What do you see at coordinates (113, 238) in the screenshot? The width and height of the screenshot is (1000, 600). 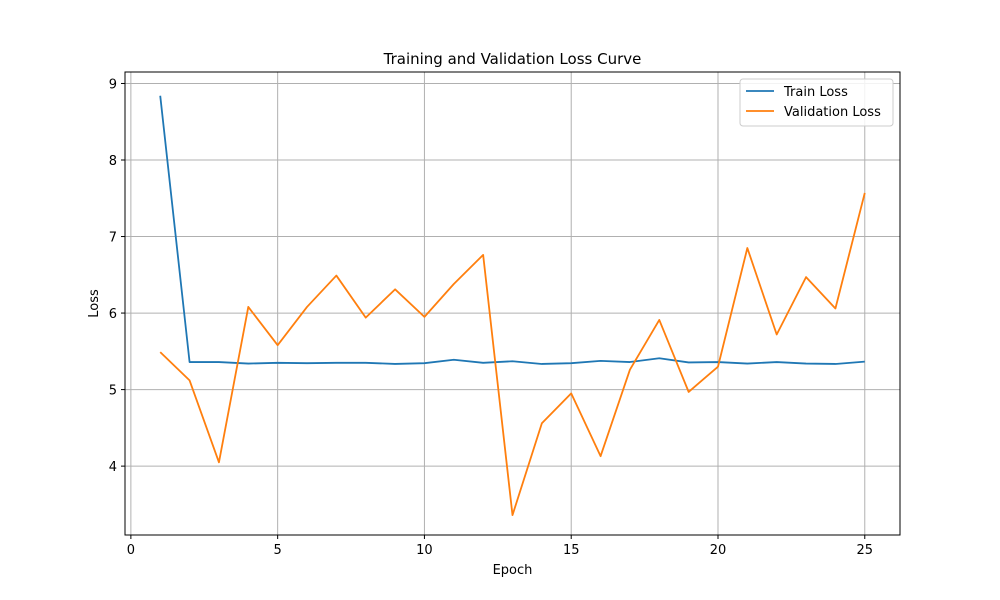 I see `y-tick-label: 7` at bounding box center [113, 238].